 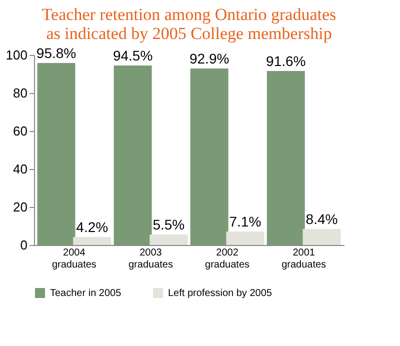 I want to click on x-tick-label: 2001 graduates, so click(x=304, y=259).